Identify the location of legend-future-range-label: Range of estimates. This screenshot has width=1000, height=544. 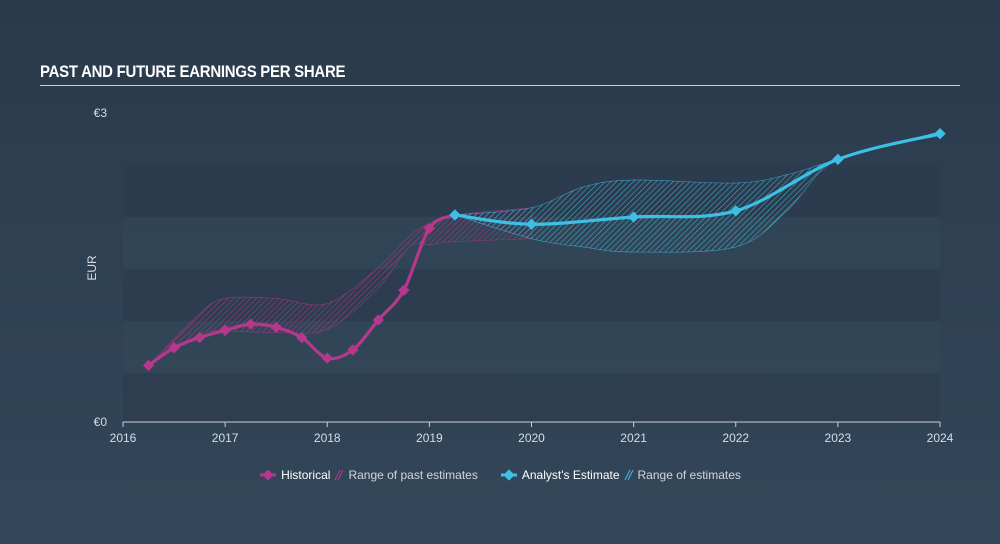
(689, 475).